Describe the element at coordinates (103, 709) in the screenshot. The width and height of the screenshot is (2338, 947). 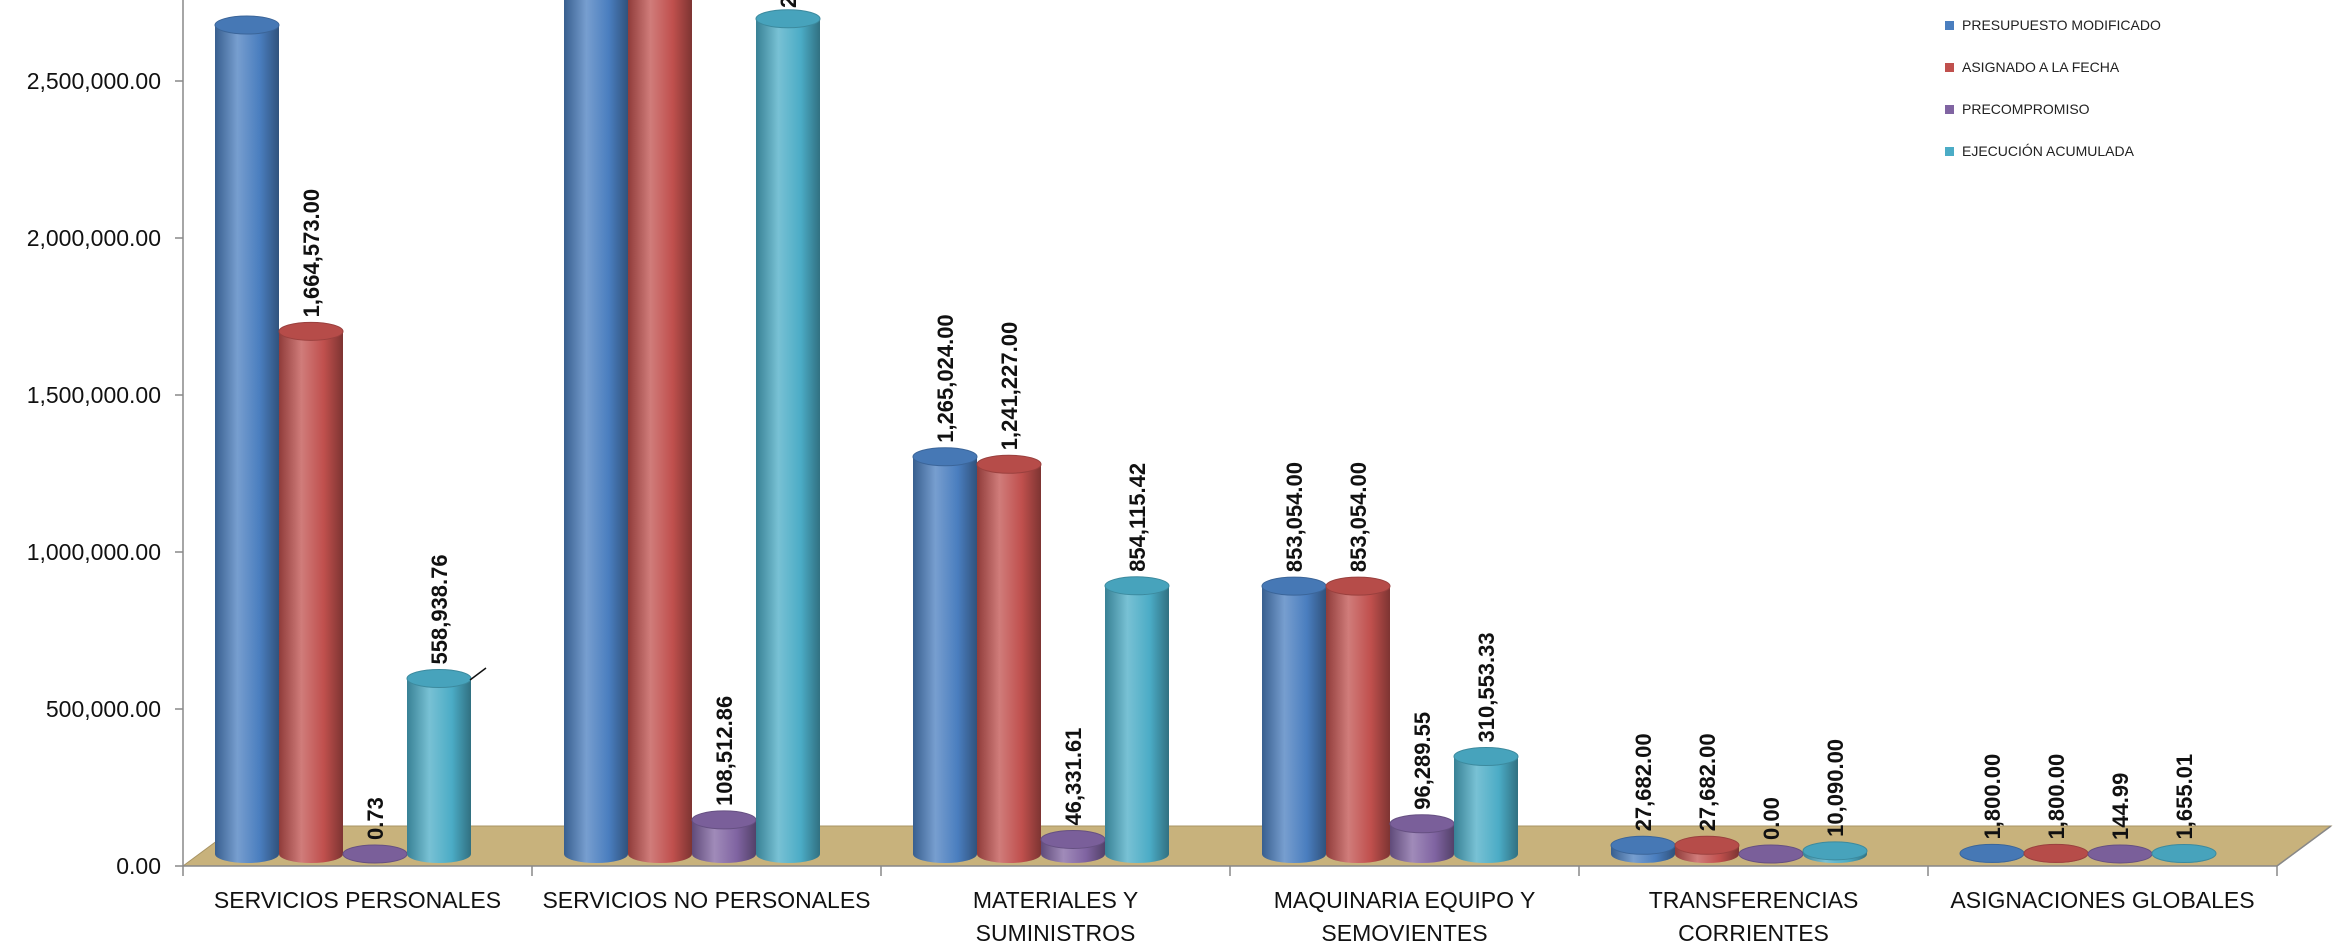
I see `y-tick-label: 500,000.00` at that location.